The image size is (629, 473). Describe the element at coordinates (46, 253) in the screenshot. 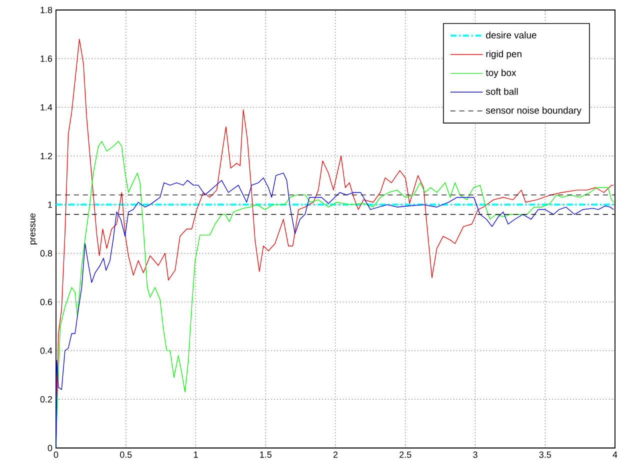

I see `y-tick-label: 0.8` at that location.